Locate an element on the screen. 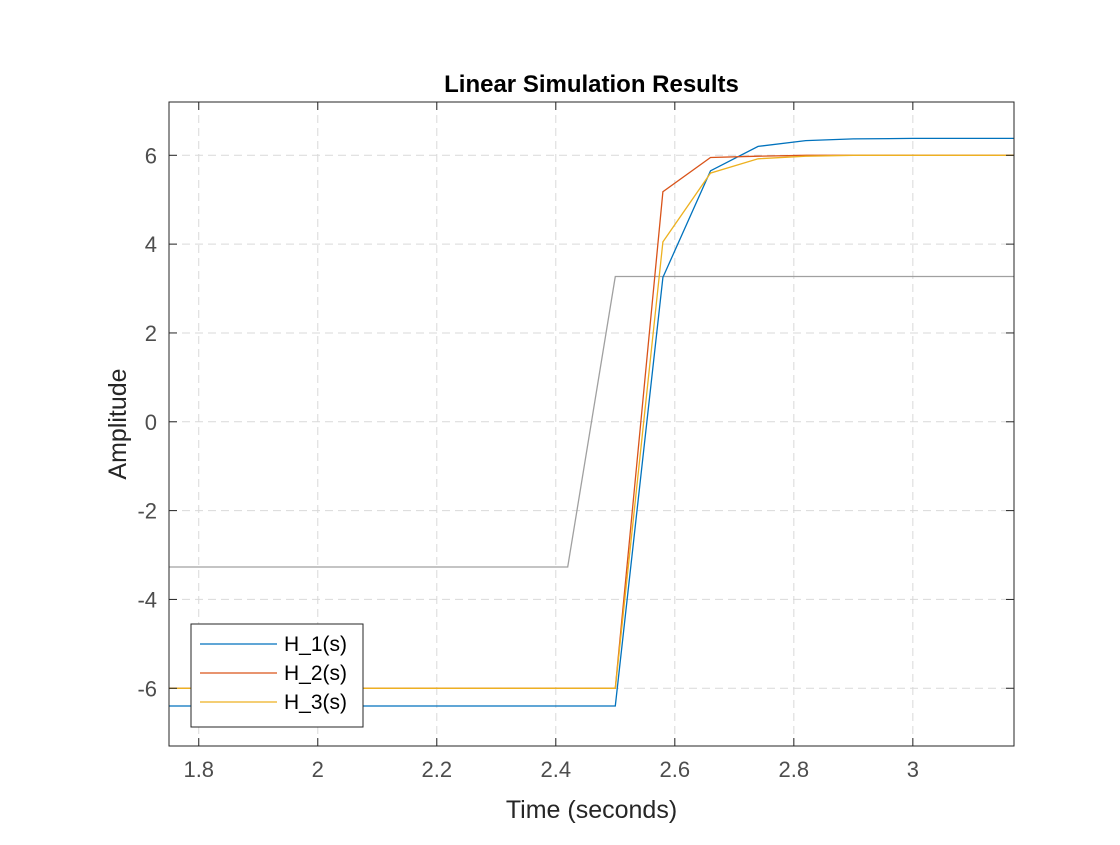 This screenshot has height=845, width=1120. chart-title: Linear Simulation Results is located at coordinates (591, 84).